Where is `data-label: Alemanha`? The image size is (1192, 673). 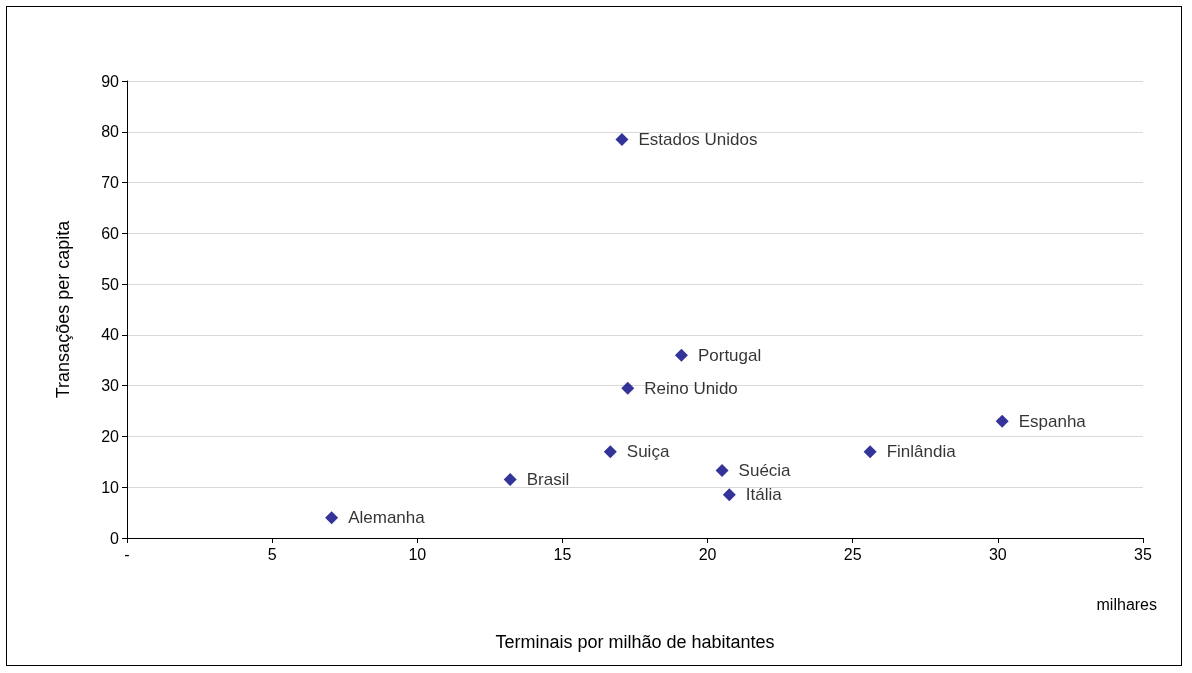 data-label: Alemanha is located at coordinates (387, 518).